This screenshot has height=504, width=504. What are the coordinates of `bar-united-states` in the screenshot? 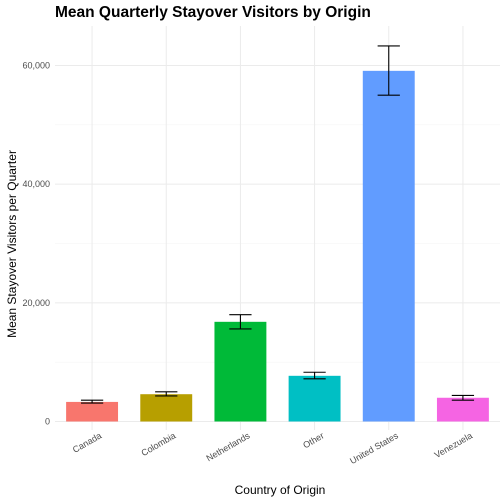 It's located at (388, 246).